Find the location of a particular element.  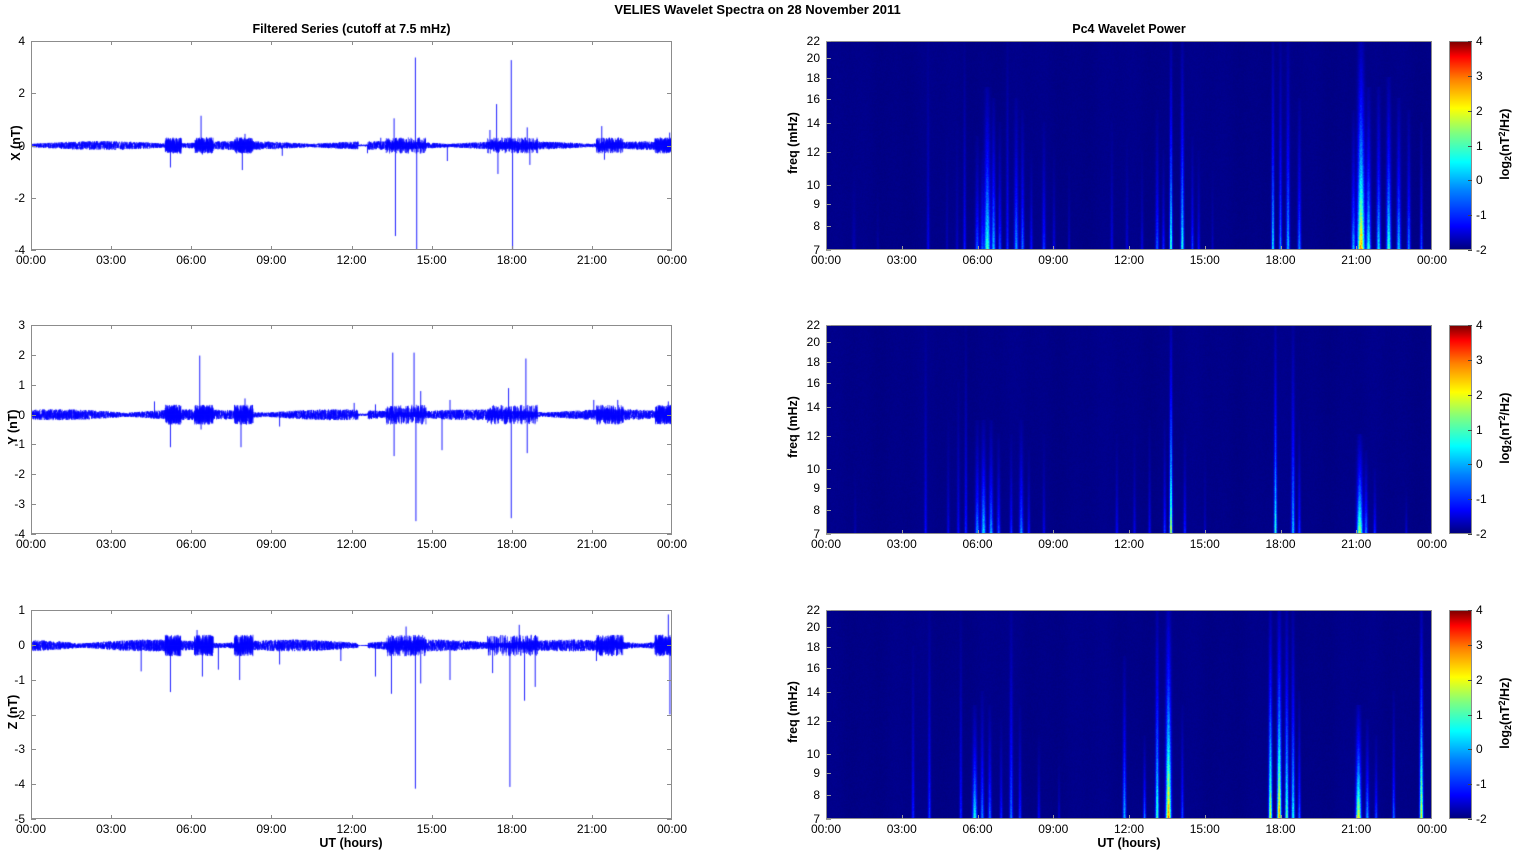

colorbar-tick-label: -2 is located at coordinates (1481, 819).